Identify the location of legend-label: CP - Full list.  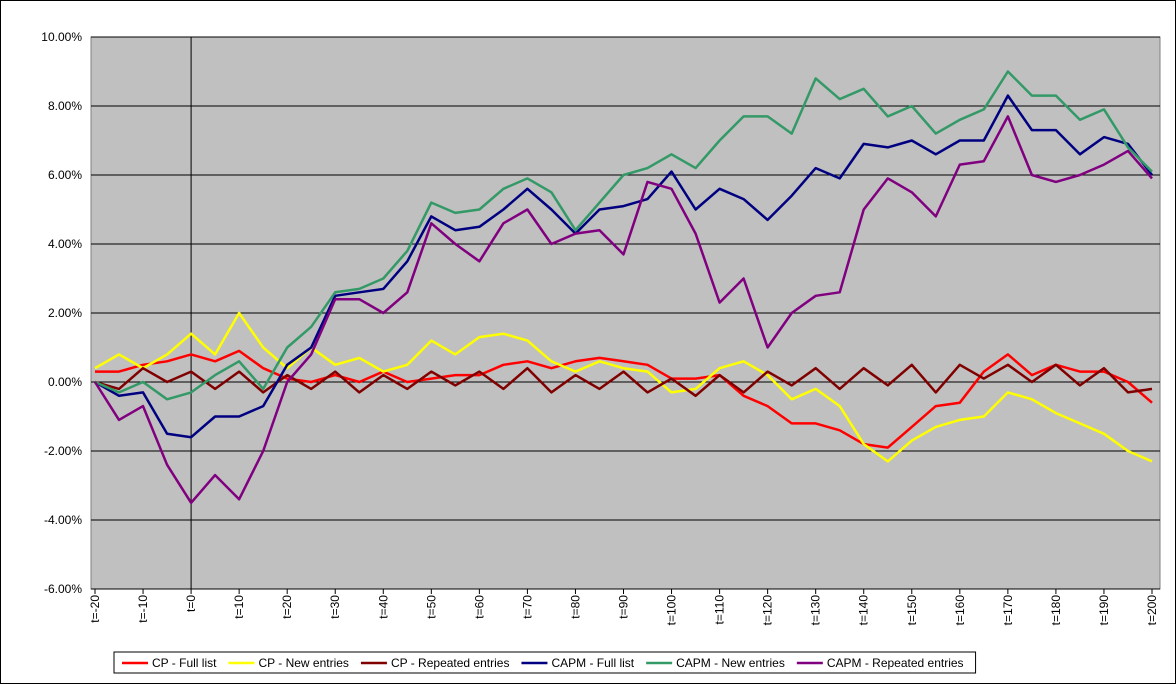
(184, 663).